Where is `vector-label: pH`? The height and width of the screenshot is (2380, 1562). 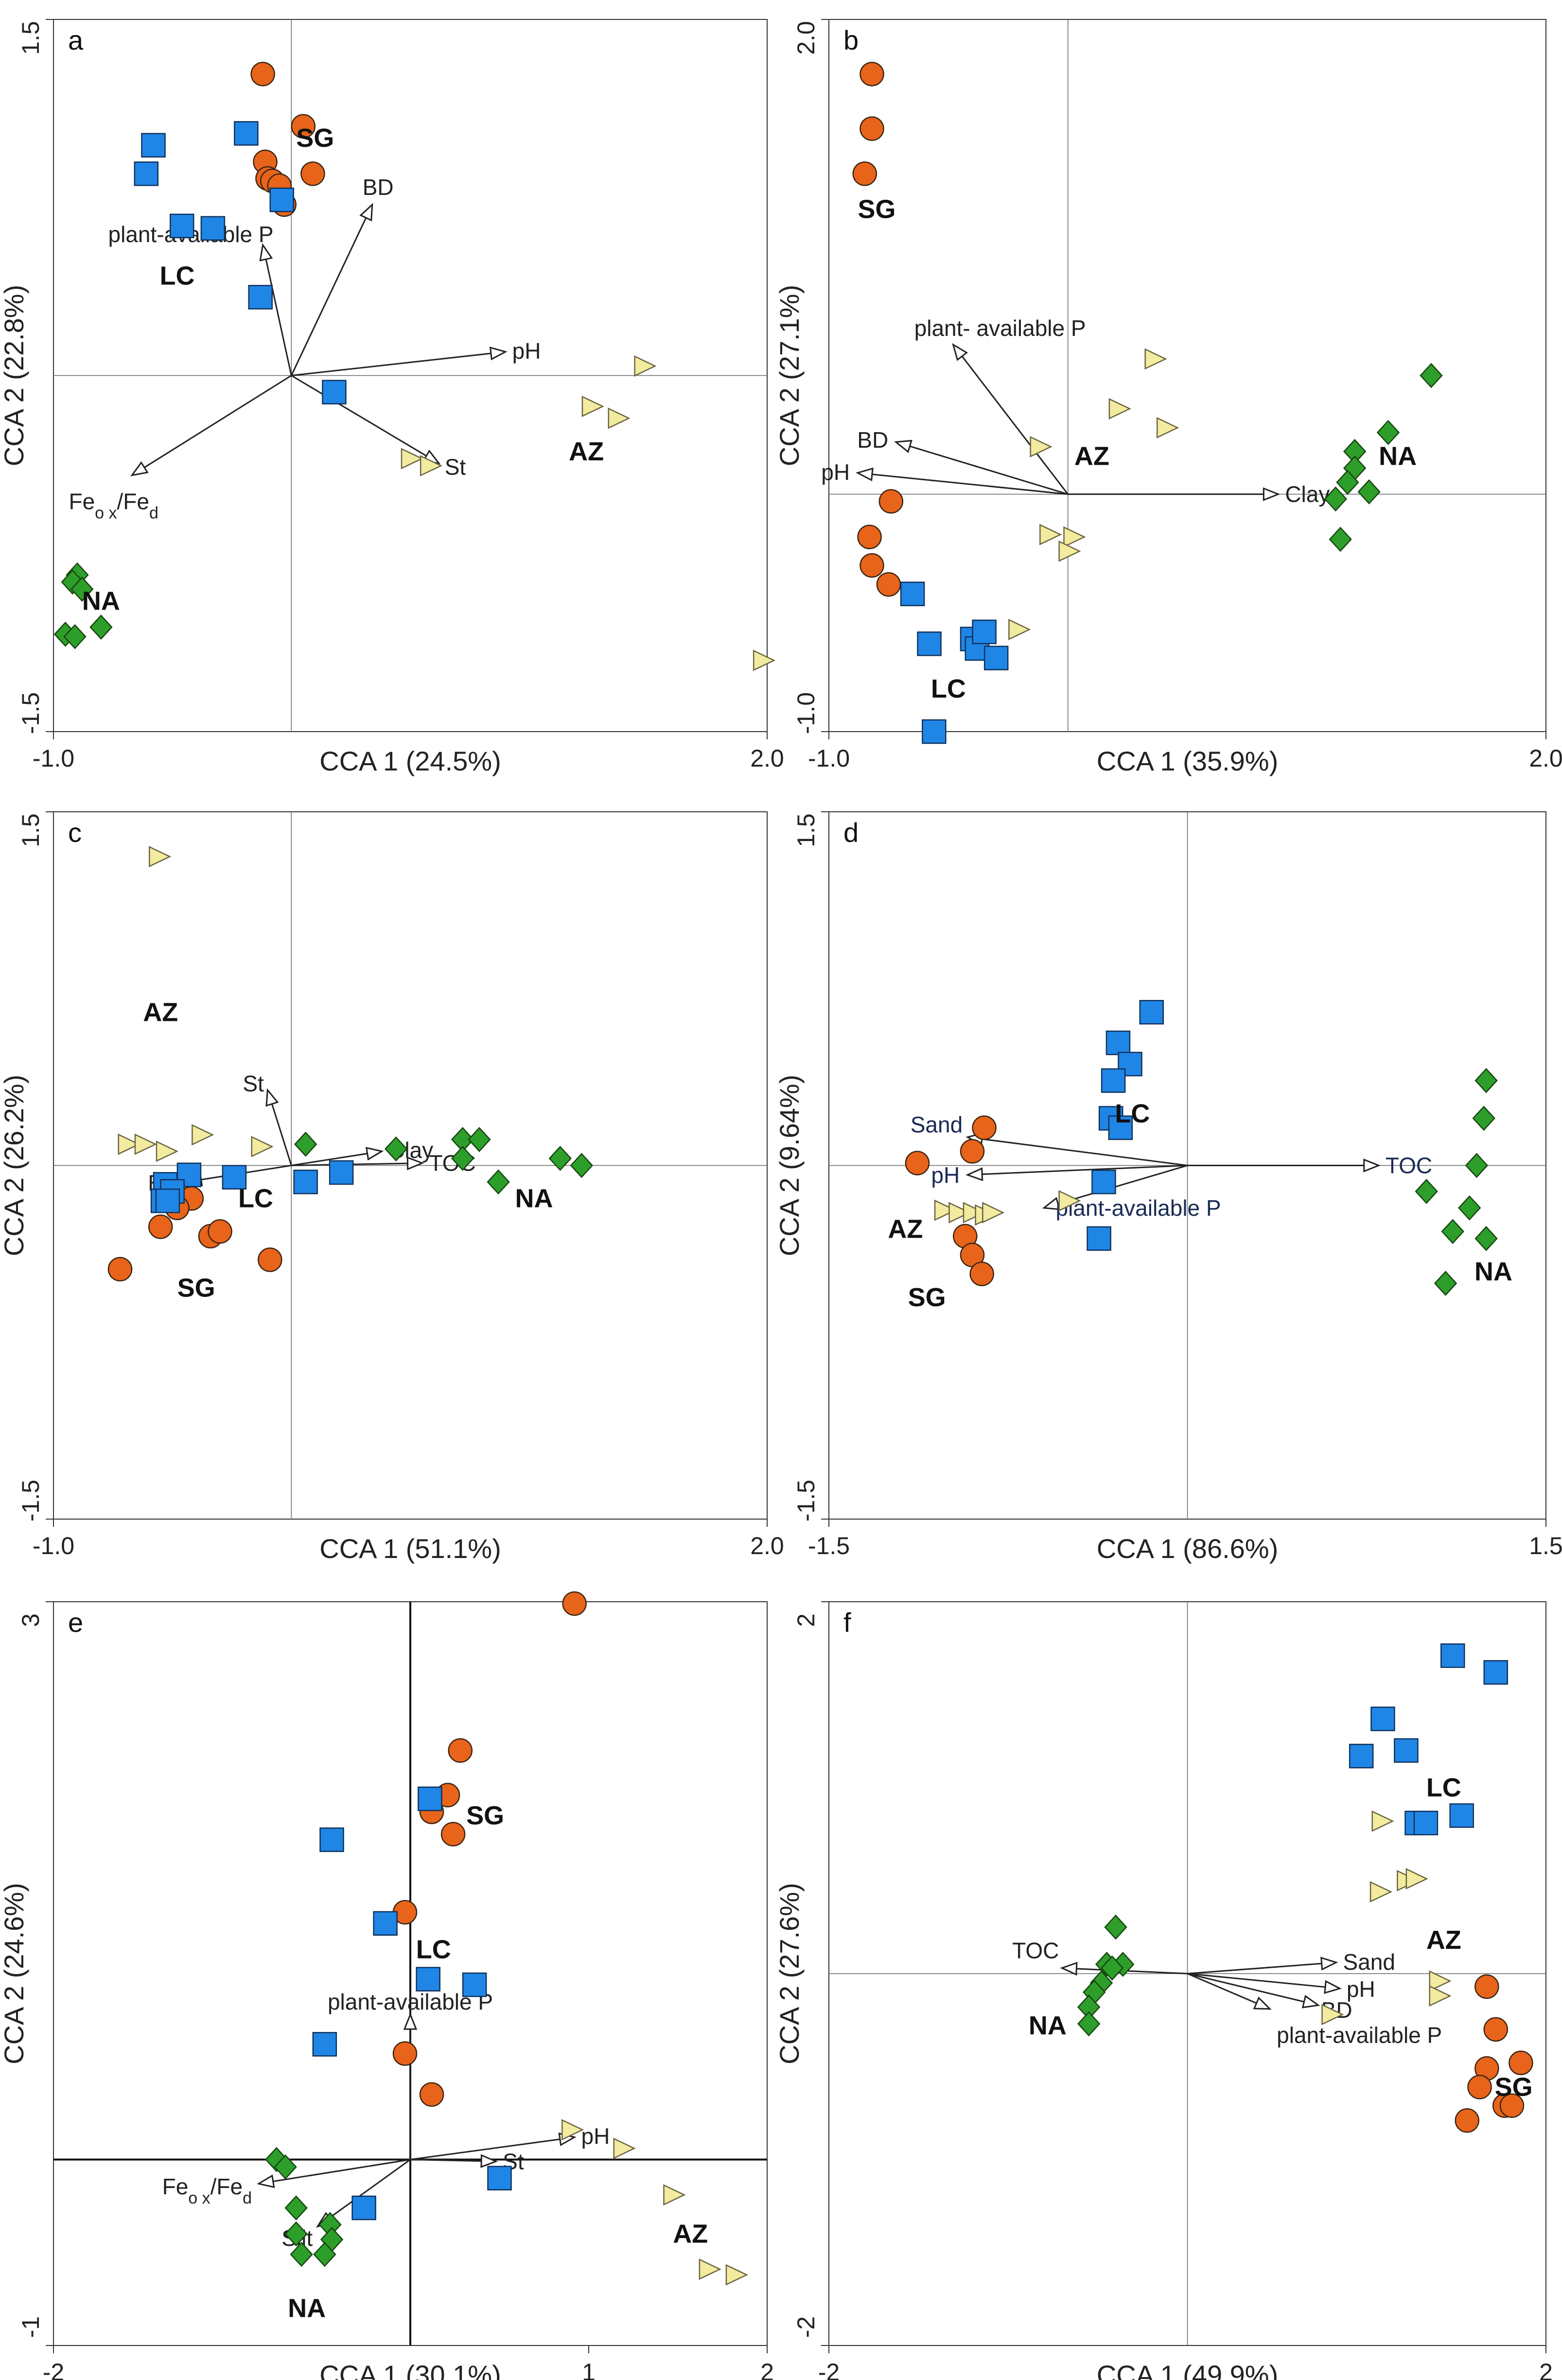 vector-label: pH is located at coordinates (595, 2136).